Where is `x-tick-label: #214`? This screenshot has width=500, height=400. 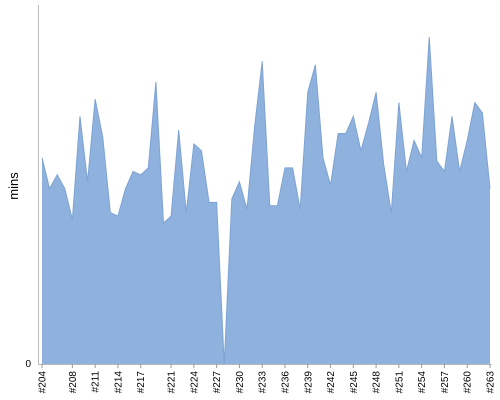 x-tick-label: #214 is located at coordinates (118, 382).